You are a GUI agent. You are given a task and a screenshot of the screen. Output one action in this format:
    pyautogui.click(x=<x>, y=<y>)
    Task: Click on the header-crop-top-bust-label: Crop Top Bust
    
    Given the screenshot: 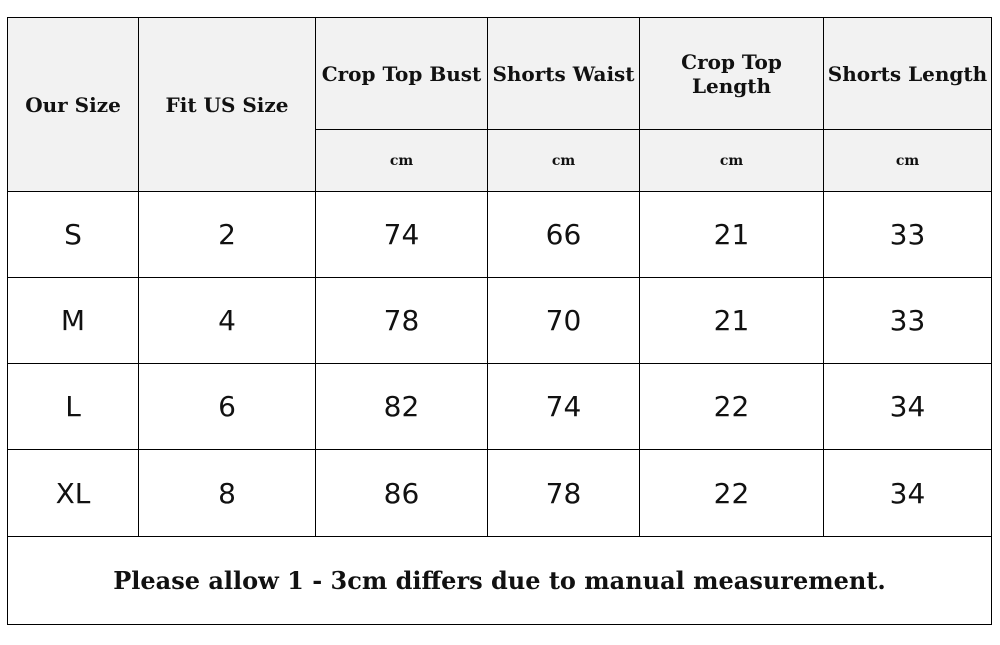 What is the action you would take?
    pyautogui.click(x=401, y=73)
    